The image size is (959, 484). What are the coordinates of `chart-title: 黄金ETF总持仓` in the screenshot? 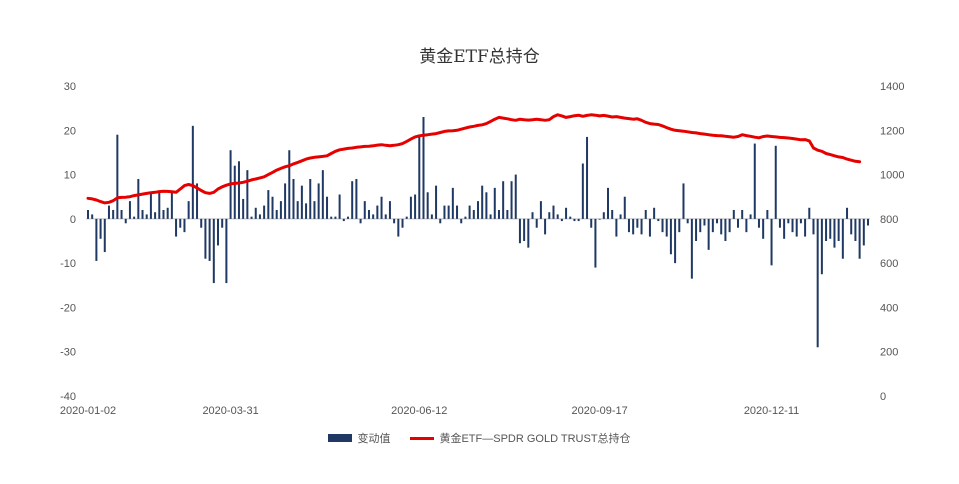 It's located at (479, 57).